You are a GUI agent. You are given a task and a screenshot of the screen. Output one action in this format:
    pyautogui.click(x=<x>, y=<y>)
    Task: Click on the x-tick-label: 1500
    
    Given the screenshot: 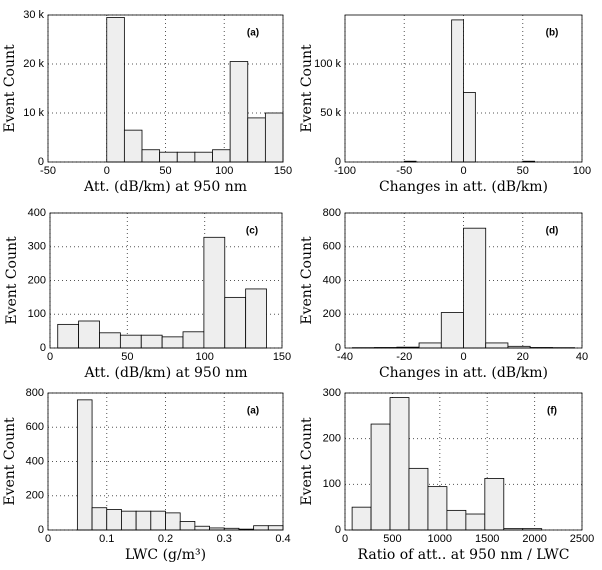 What is the action you would take?
    pyautogui.click(x=487, y=539)
    